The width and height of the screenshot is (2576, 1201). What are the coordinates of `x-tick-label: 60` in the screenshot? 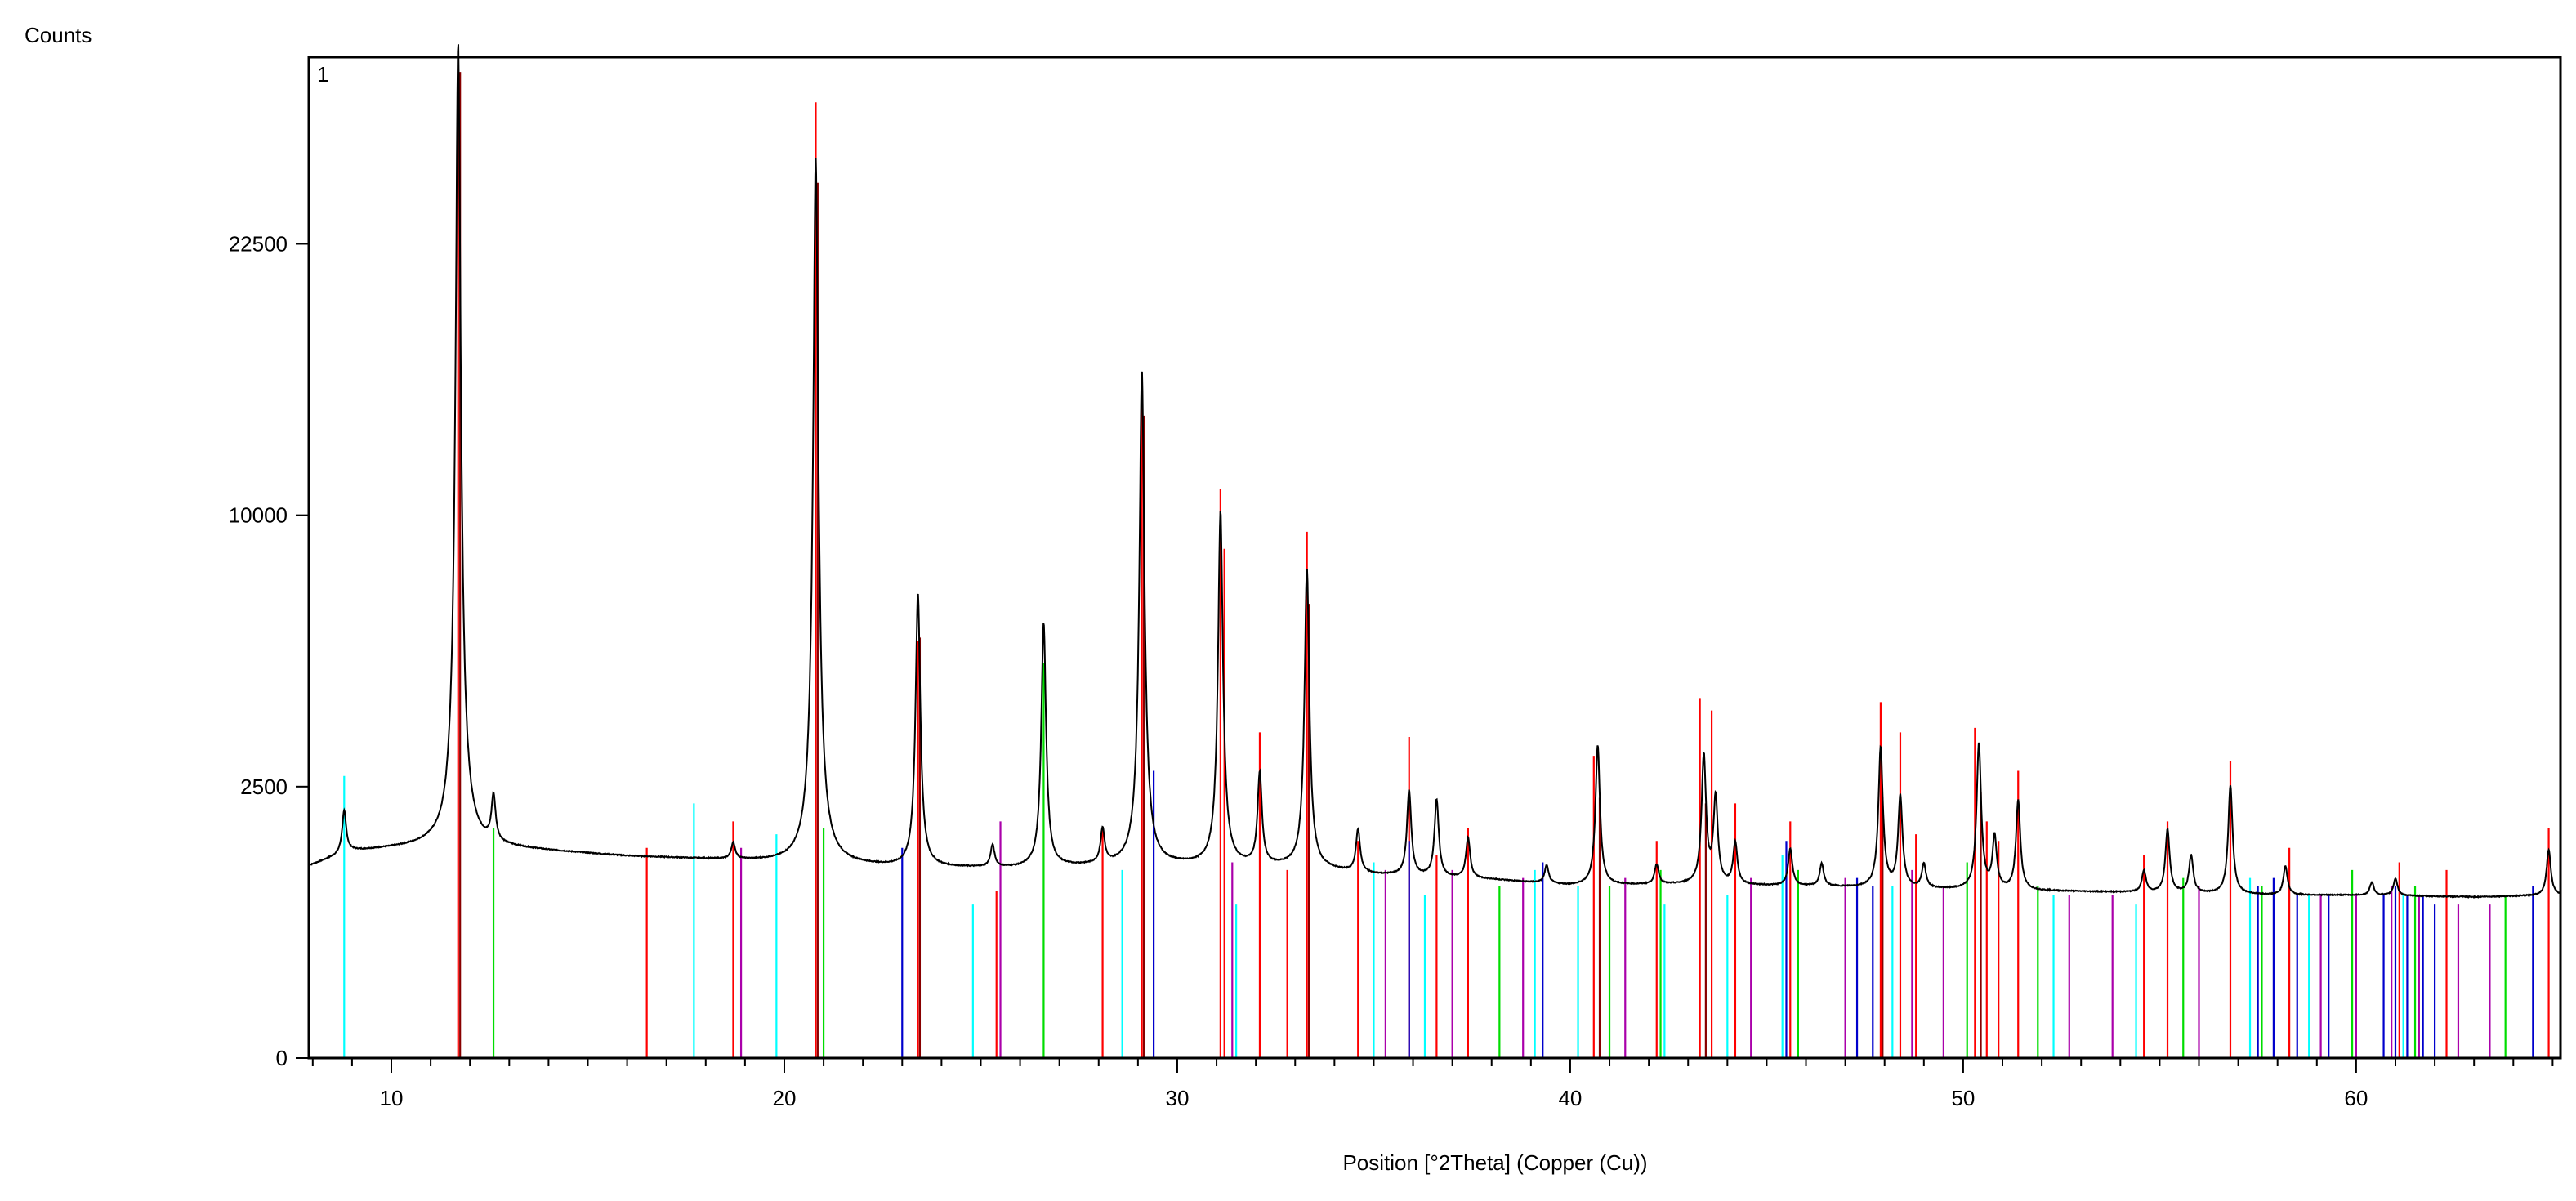 It's located at (2356, 1098).